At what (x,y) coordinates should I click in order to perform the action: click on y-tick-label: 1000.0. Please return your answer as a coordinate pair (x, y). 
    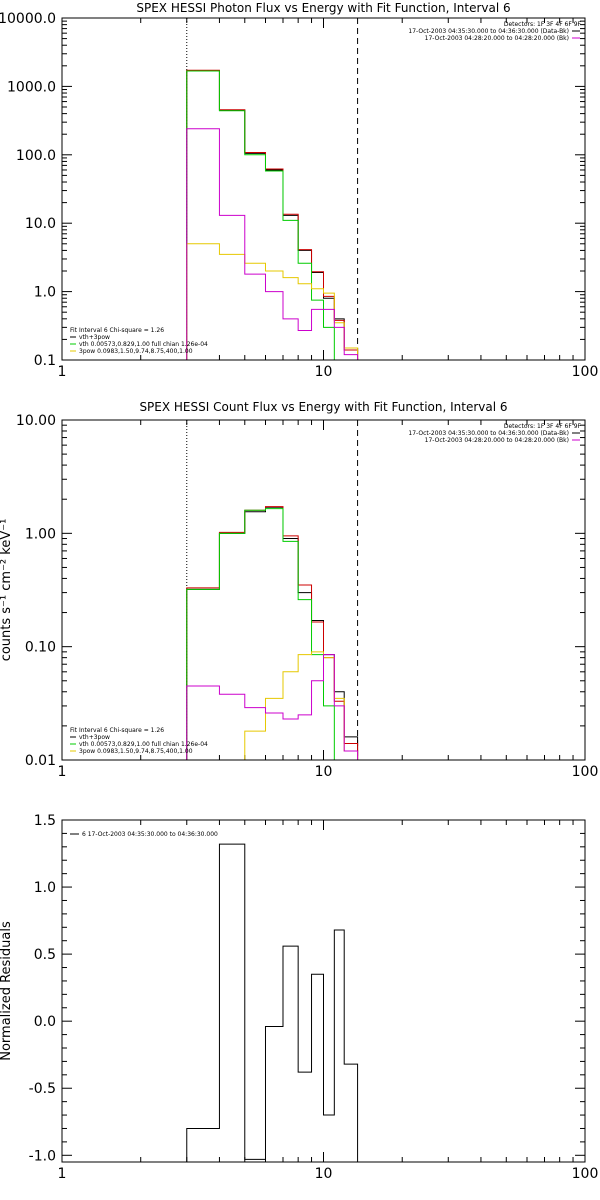
    Looking at the image, I should click on (31, 87).